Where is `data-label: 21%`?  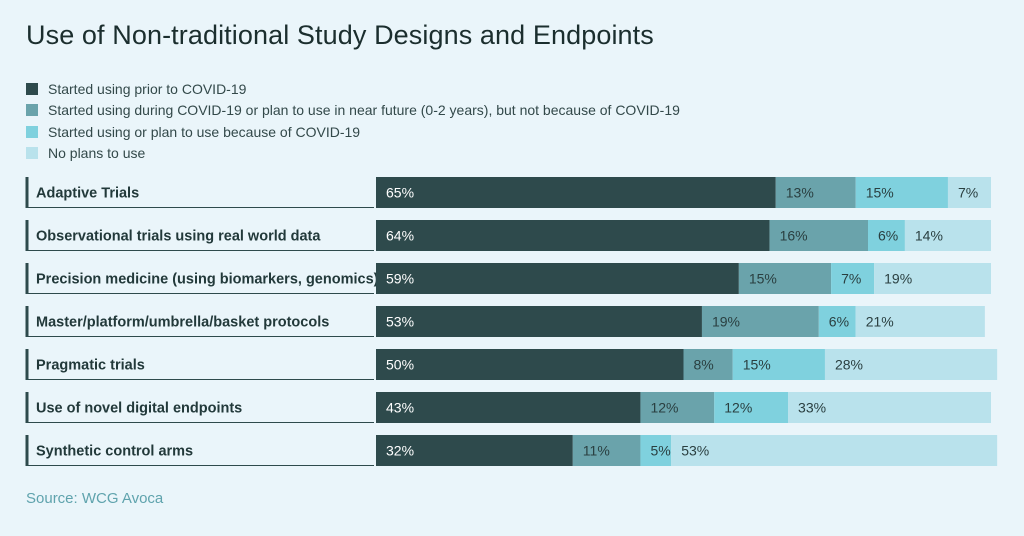
data-label: 21% is located at coordinates (880, 322).